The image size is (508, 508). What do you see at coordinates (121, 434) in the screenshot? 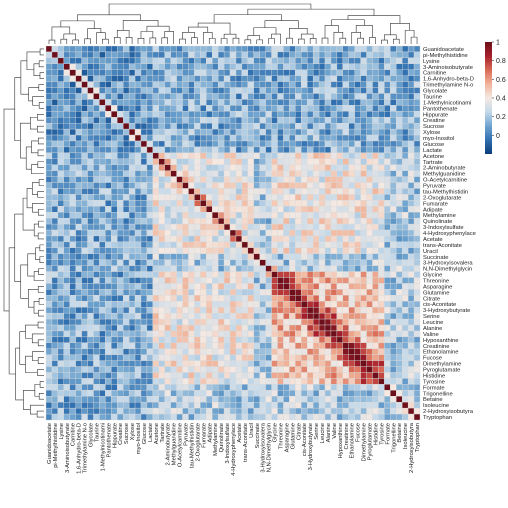
I see `column-label: Creatine` at bounding box center [121, 434].